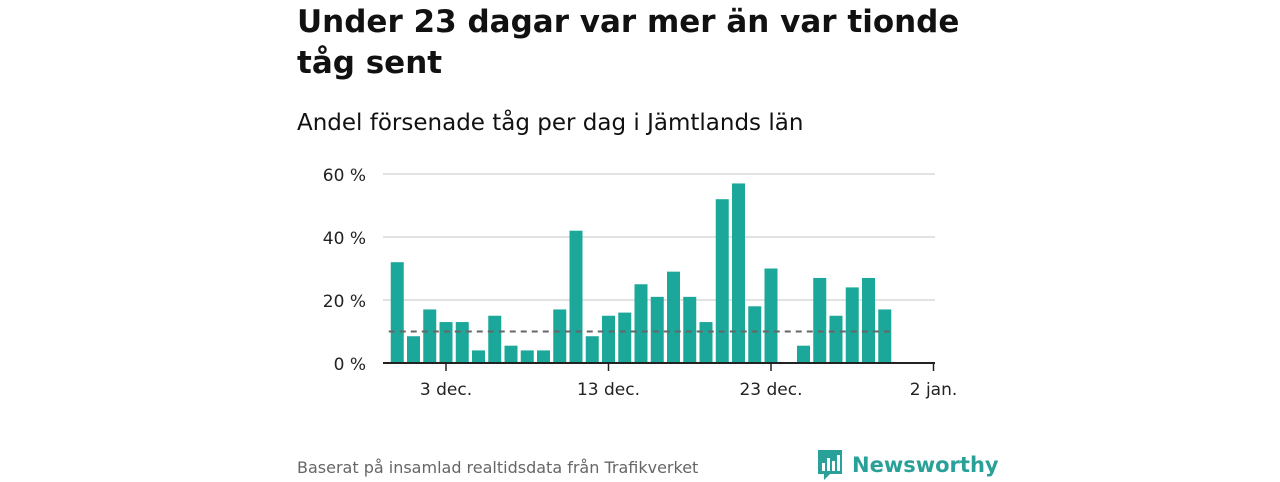 Image resolution: width=1280 pixels, height=482 pixels. I want to click on newsworthy-logo-icon, so click(830, 465).